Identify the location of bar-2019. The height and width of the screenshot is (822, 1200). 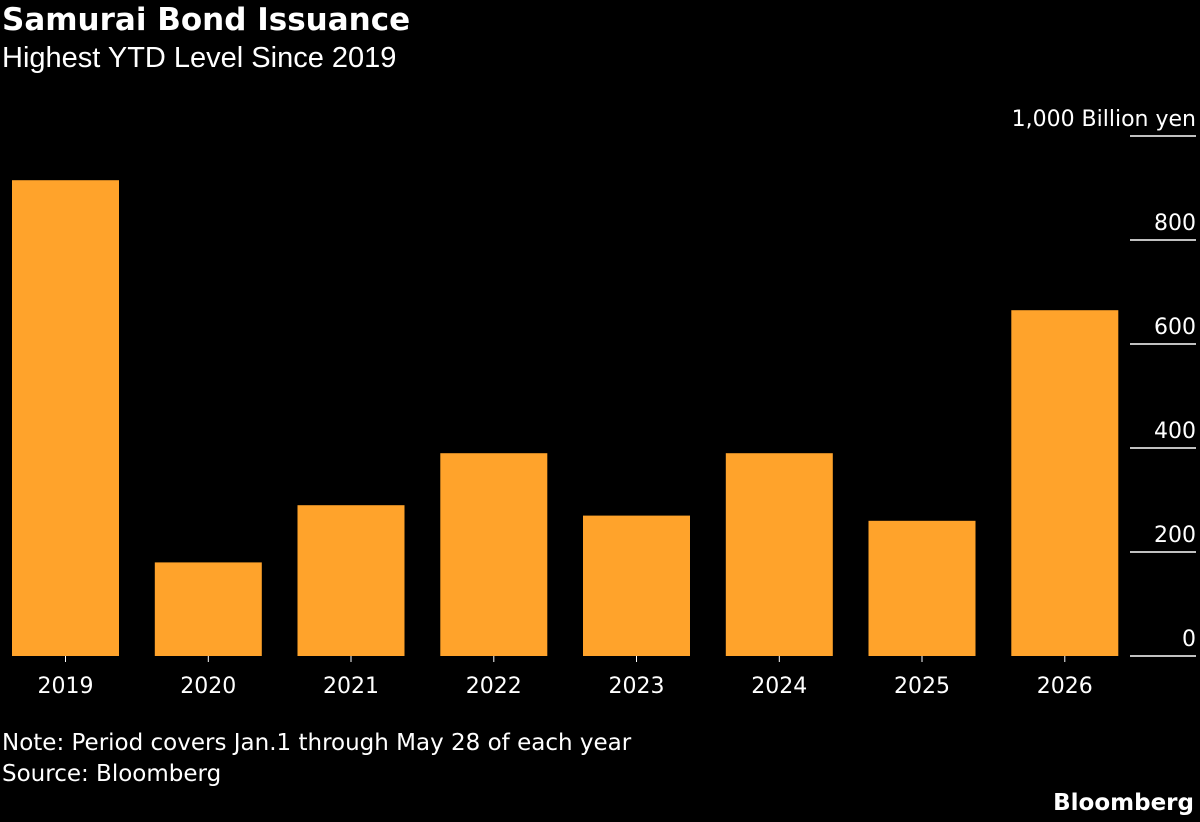
(65, 418).